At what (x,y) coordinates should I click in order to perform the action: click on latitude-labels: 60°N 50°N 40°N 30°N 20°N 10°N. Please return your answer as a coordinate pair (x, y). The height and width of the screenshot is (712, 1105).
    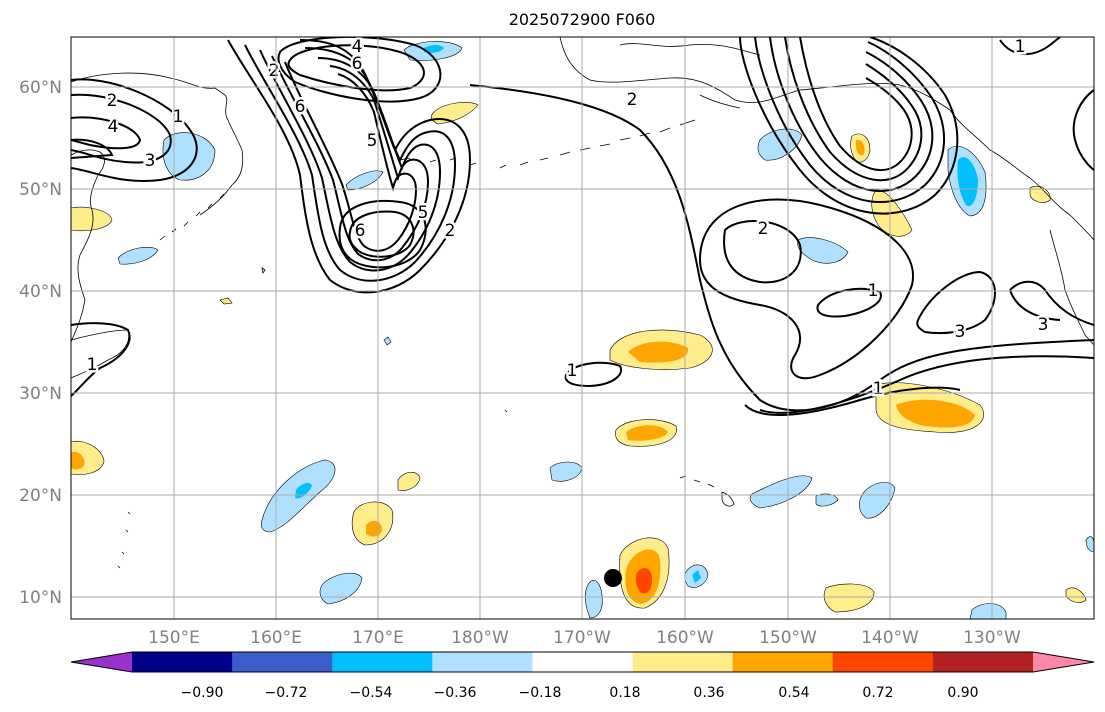
    Looking at the image, I should click on (40, 343).